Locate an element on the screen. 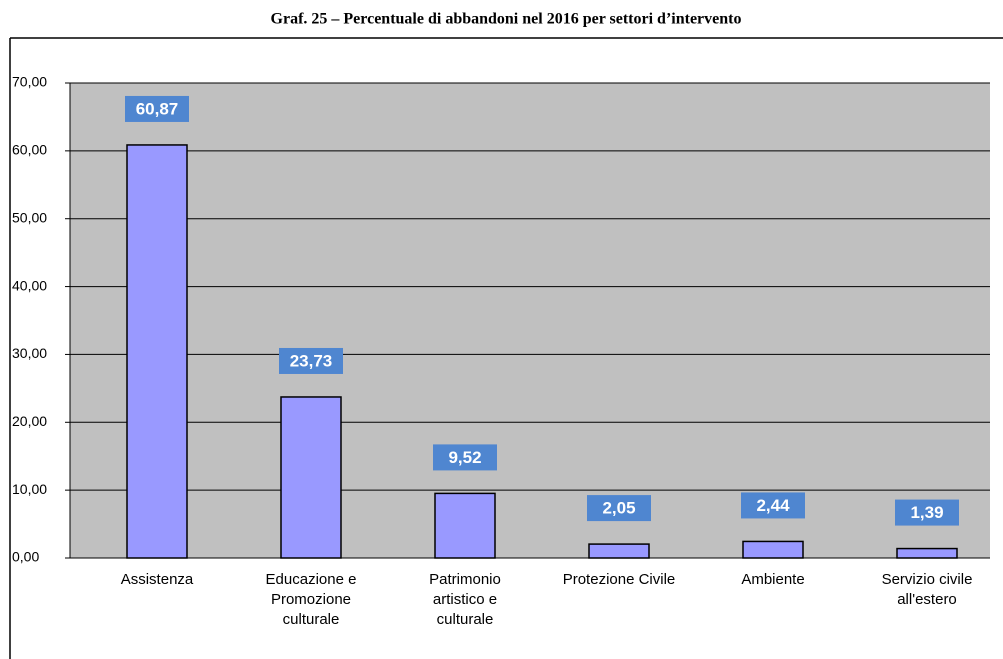 The height and width of the screenshot is (659, 1003). y-tick-label: 20,00 is located at coordinates (29, 421).